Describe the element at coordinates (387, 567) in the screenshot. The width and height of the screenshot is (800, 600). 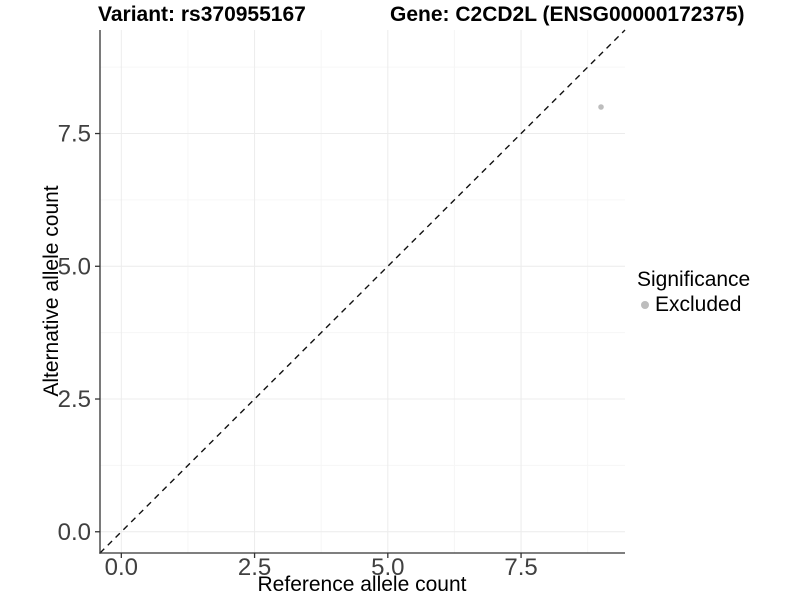
I see `x-tick-label: 5.0` at that location.